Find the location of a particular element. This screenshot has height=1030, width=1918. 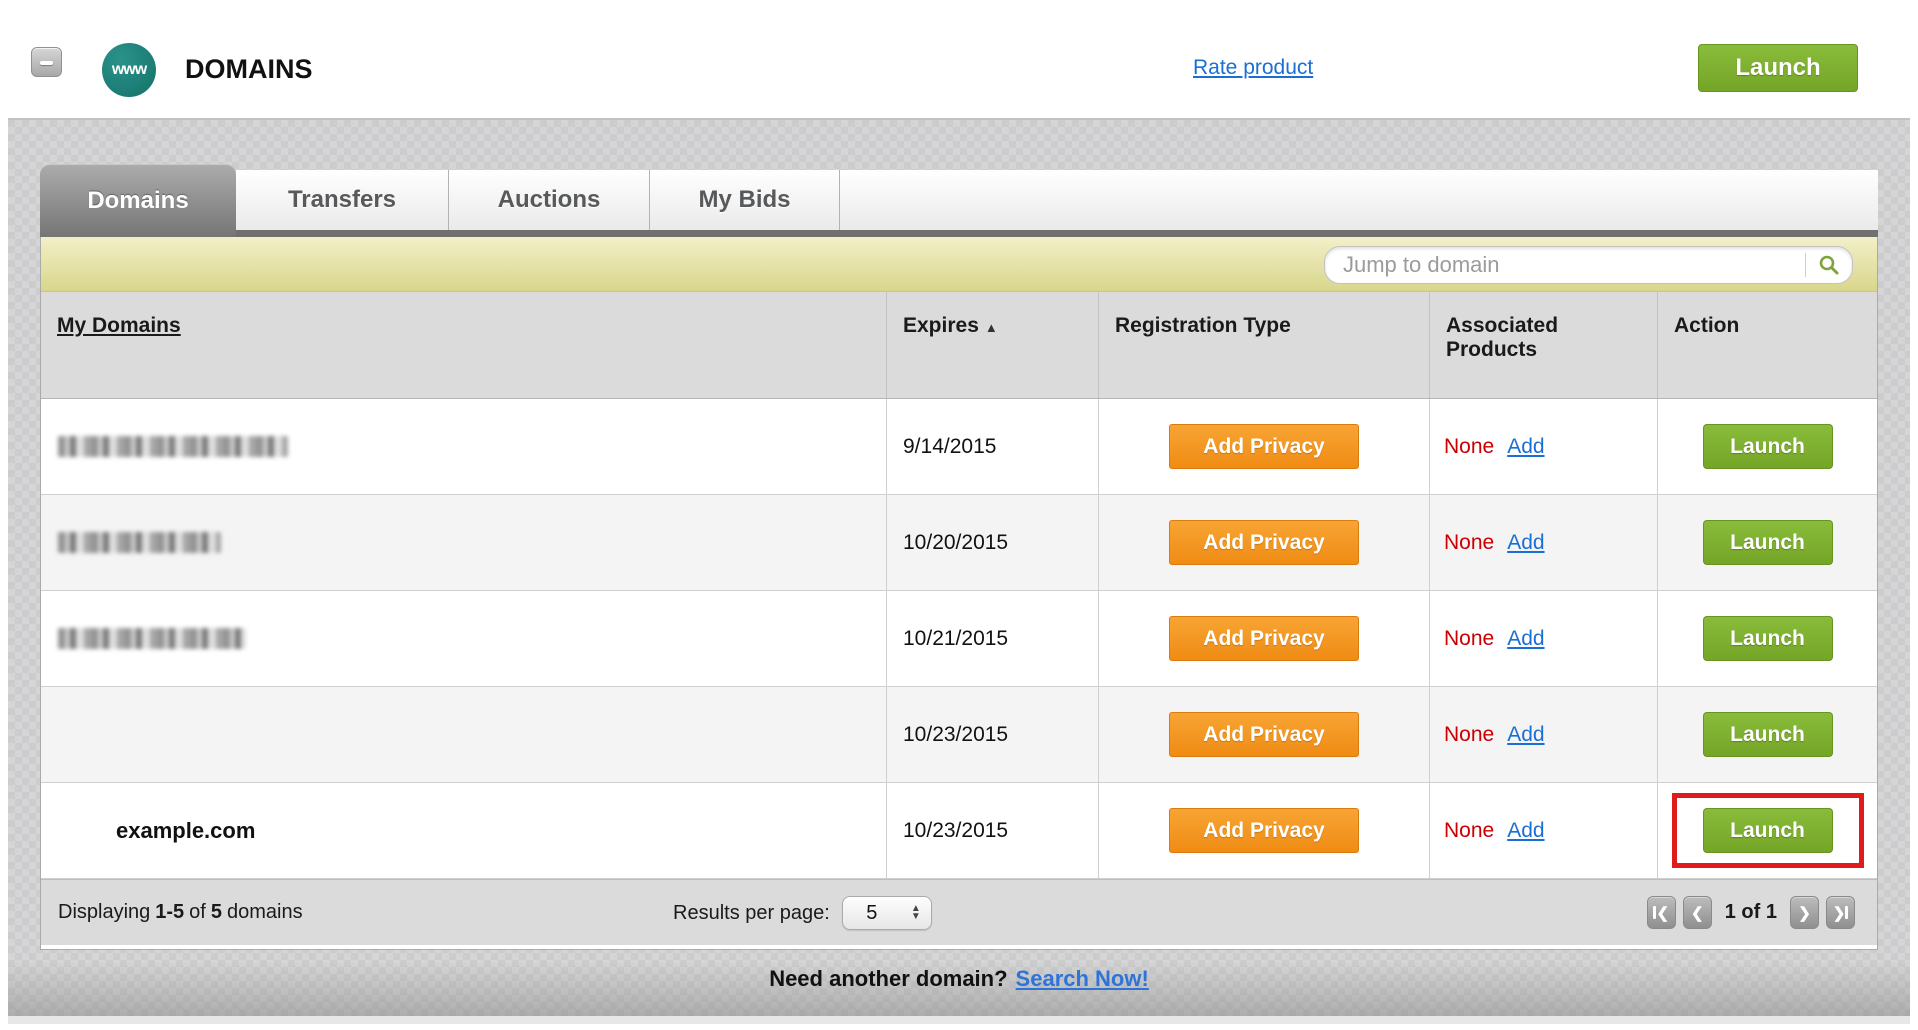

results-per-page-select: 5 ▲ ▼ is located at coordinates (886, 913).